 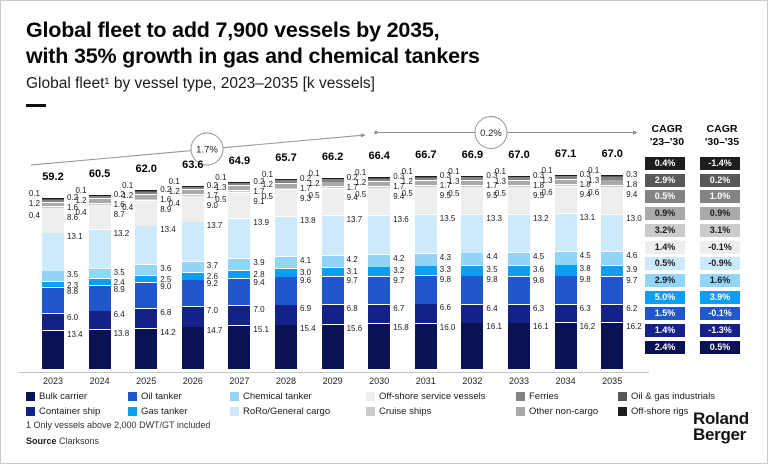 I want to click on bar-segment-ferries-2027, so click(x=239, y=184).